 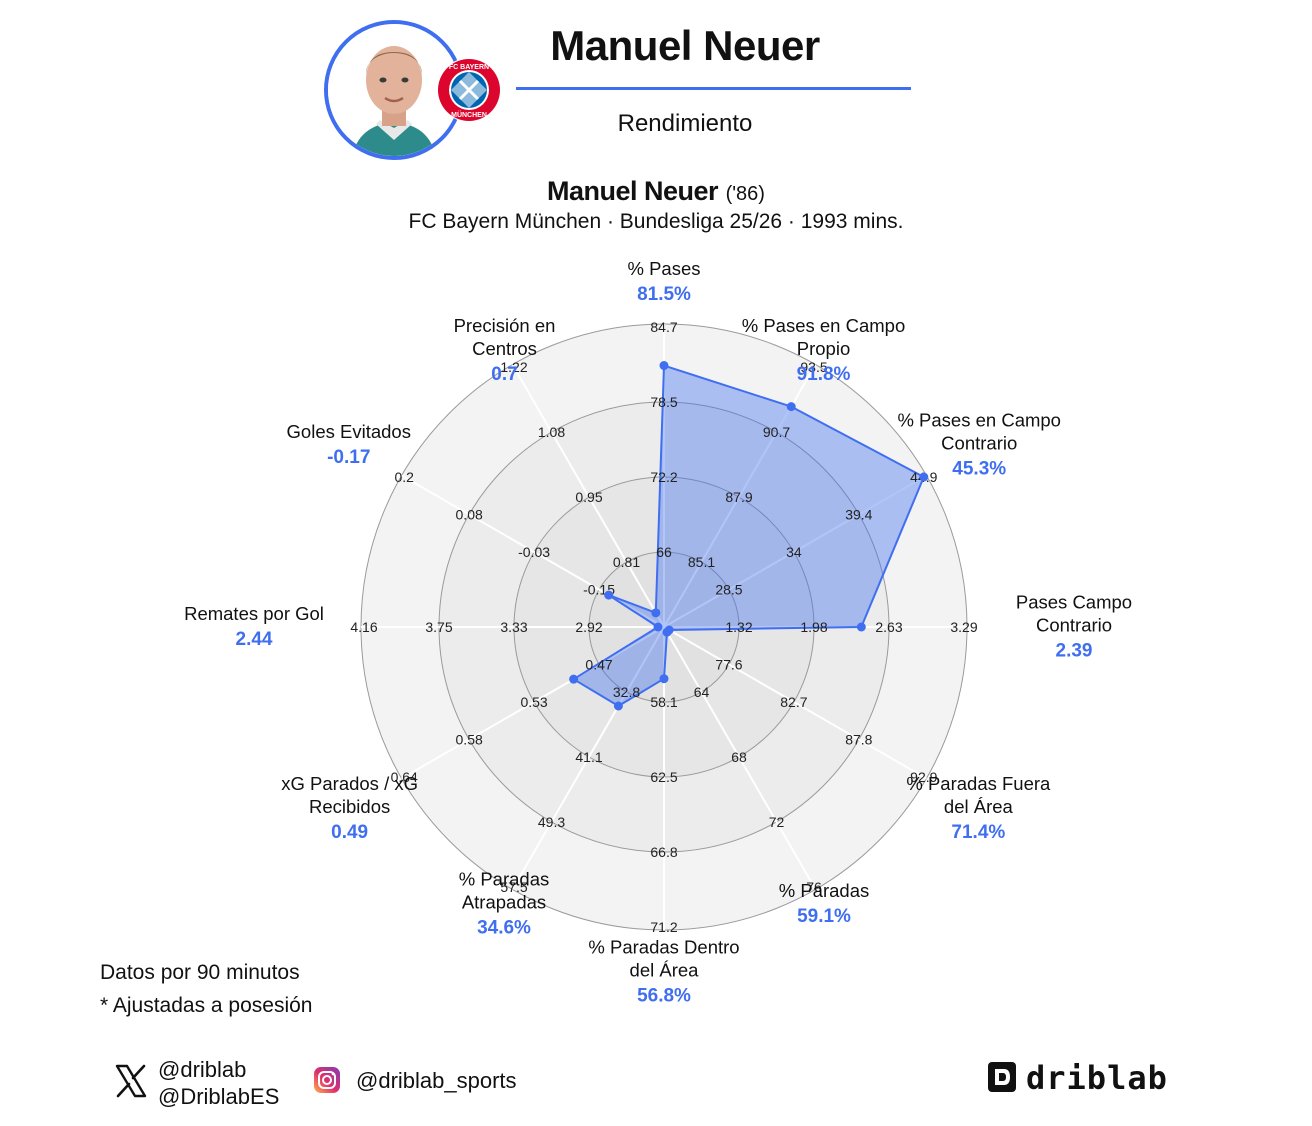 I want to click on radar-axis-label: Goles Evitados, so click(x=349, y=431).